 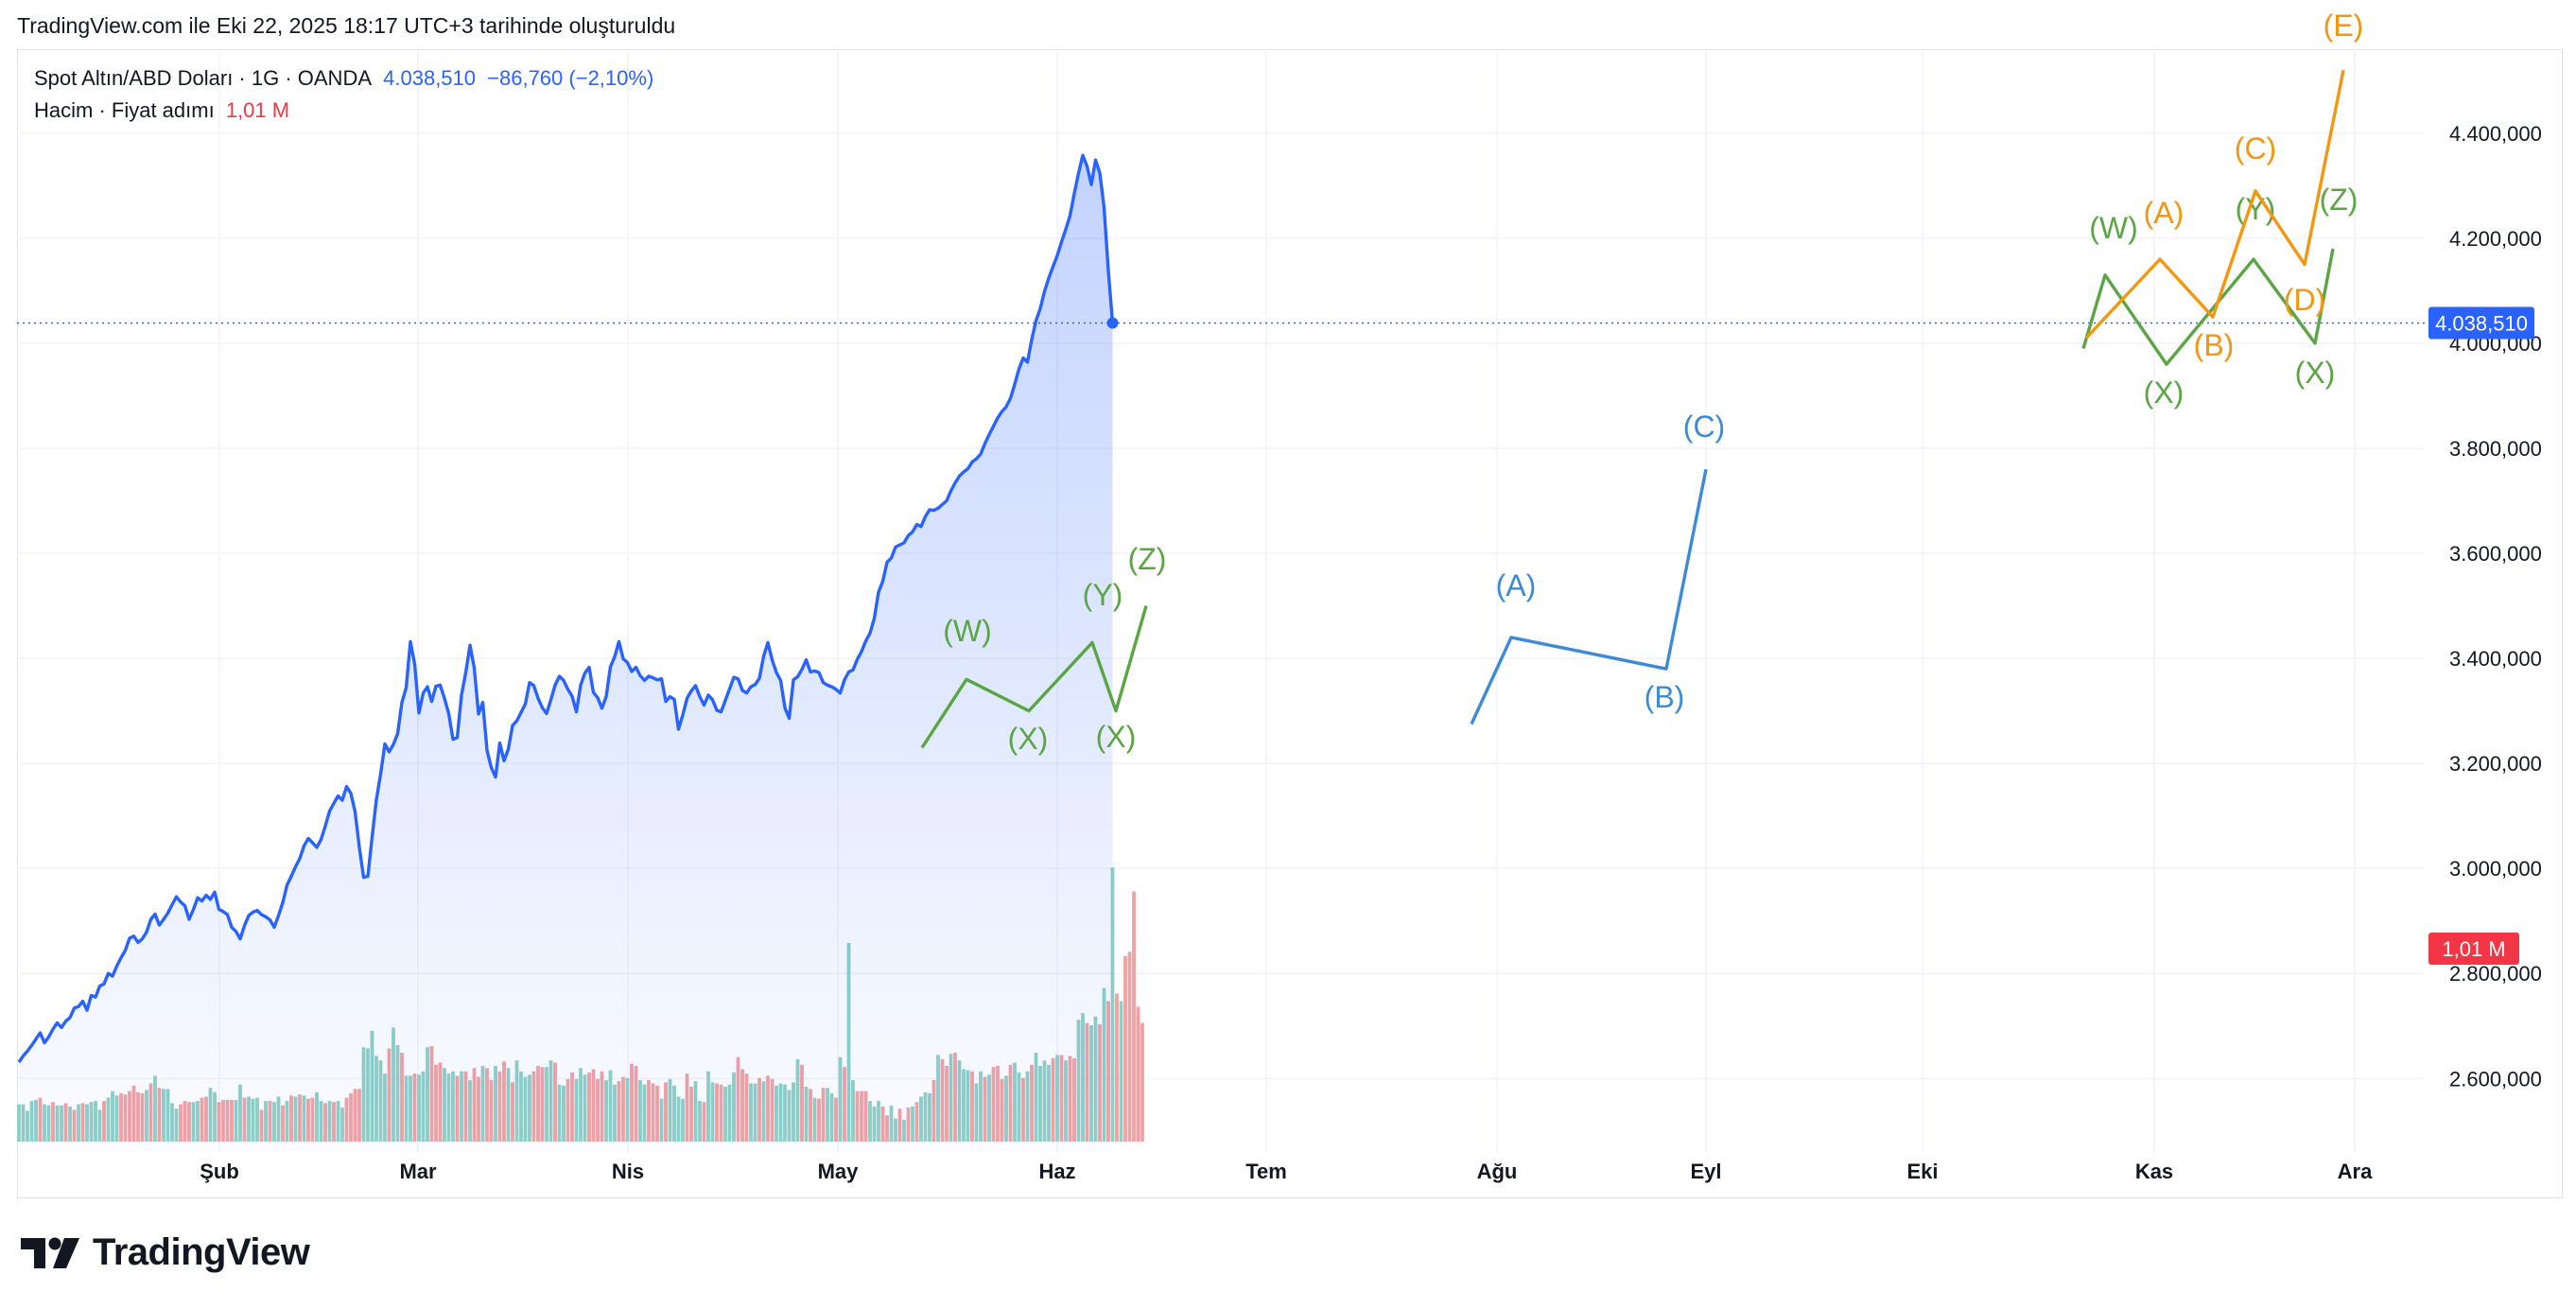 What do you see at coordinates (50, 1252) in the screenshot?
I see `tradingview-logo-icon` at bounding box center [50, 1252].